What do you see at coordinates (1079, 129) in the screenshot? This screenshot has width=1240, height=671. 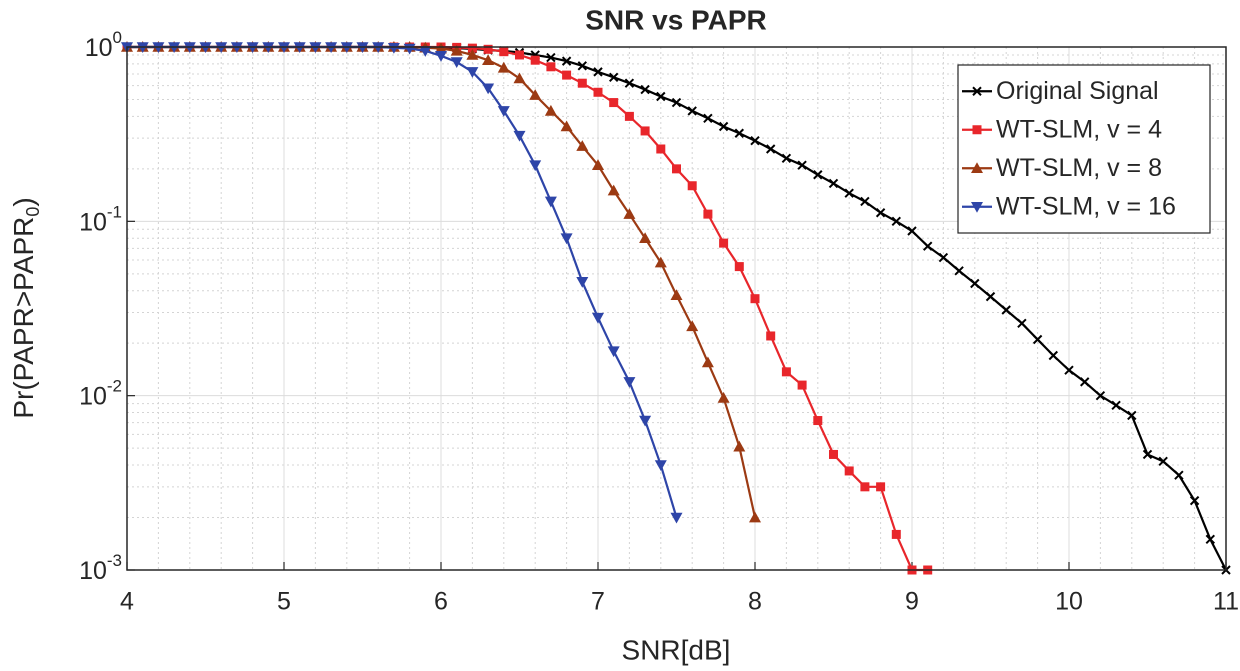 I see `legend-label: WT-SLM, v = 4` at bounding box center [1079, 129].